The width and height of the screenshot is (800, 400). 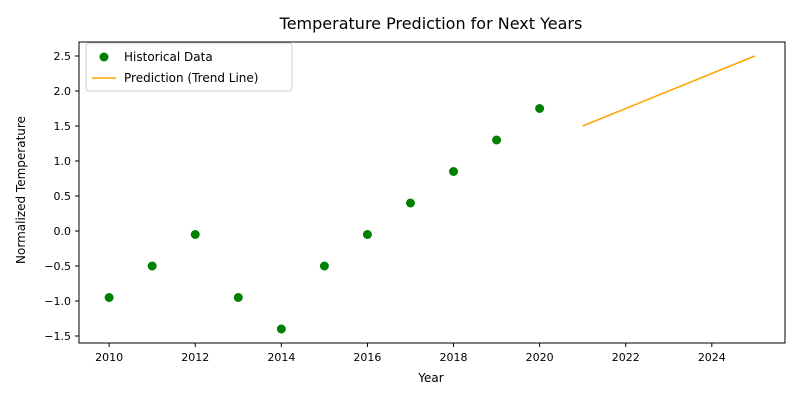 I want to click on x-tick-label: 2012, so click(x=195, y=357).